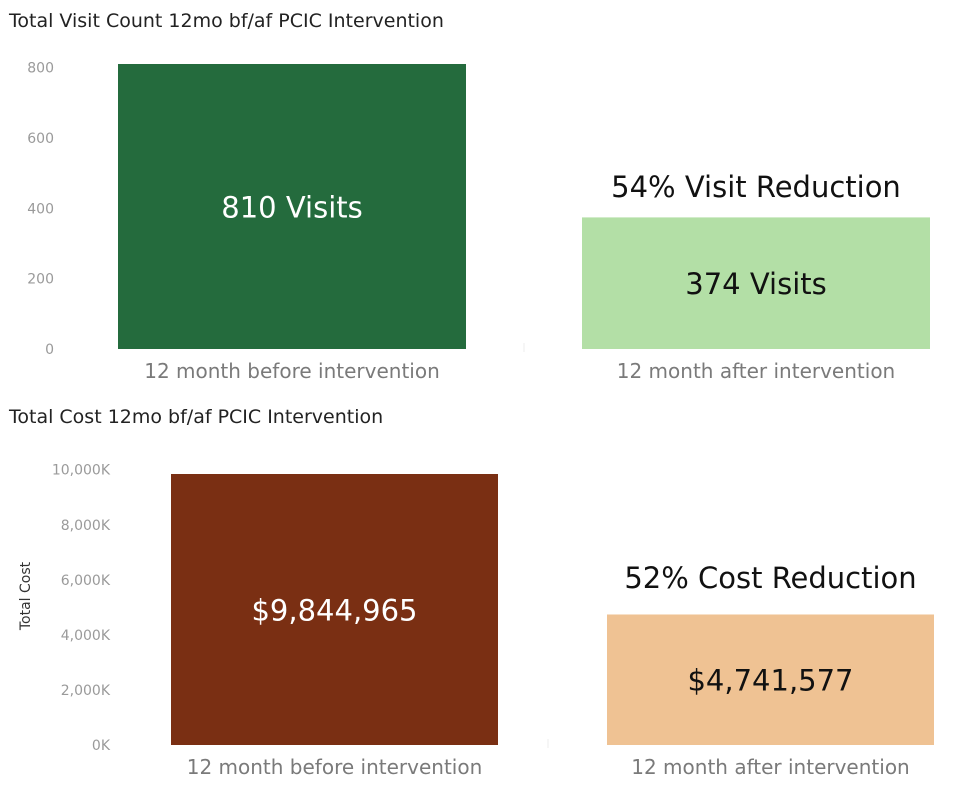 This screenshot has height=791, width=971. Describe the element at coordinates (756, 187) in the screenshot. I see `reduction-annotation: 54% Visit Reduction` at that location.